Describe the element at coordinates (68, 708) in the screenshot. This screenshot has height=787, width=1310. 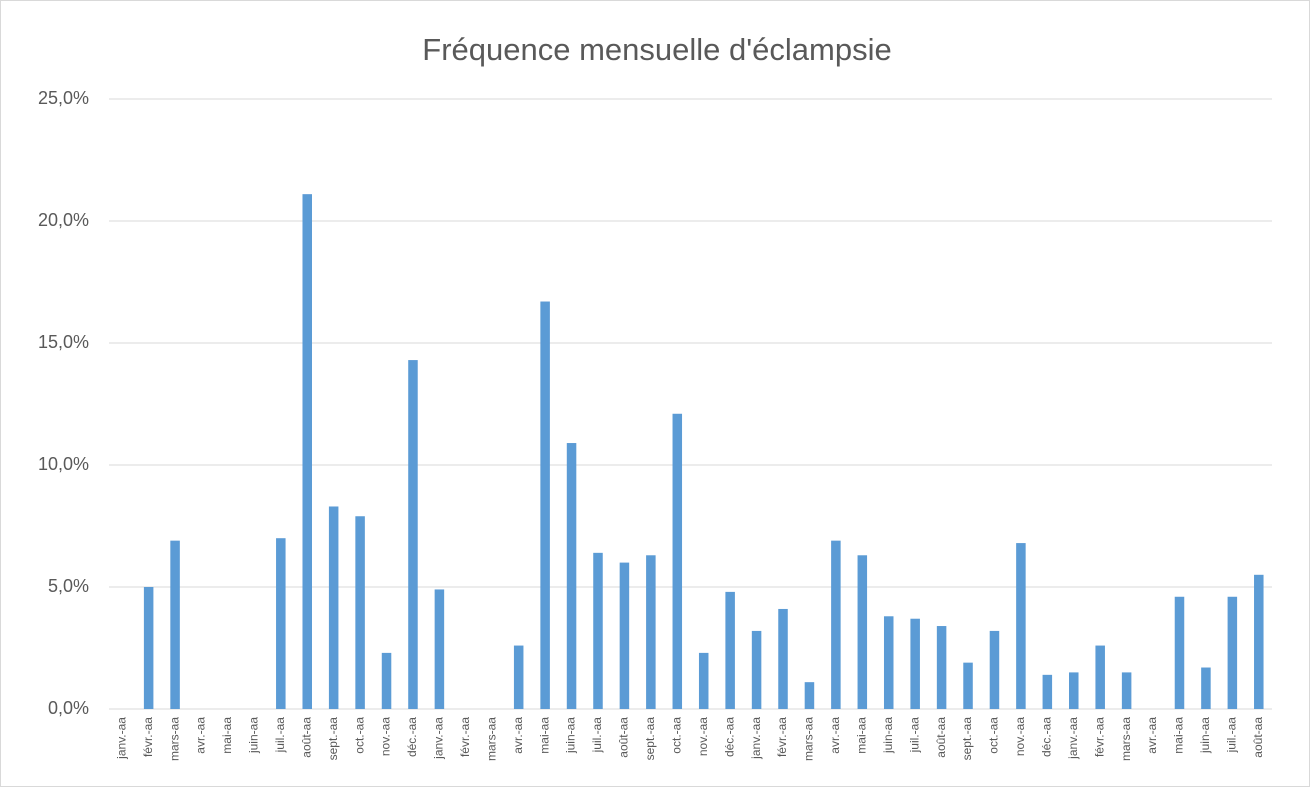
I see `y-tick-label: 0,0%` at that location.